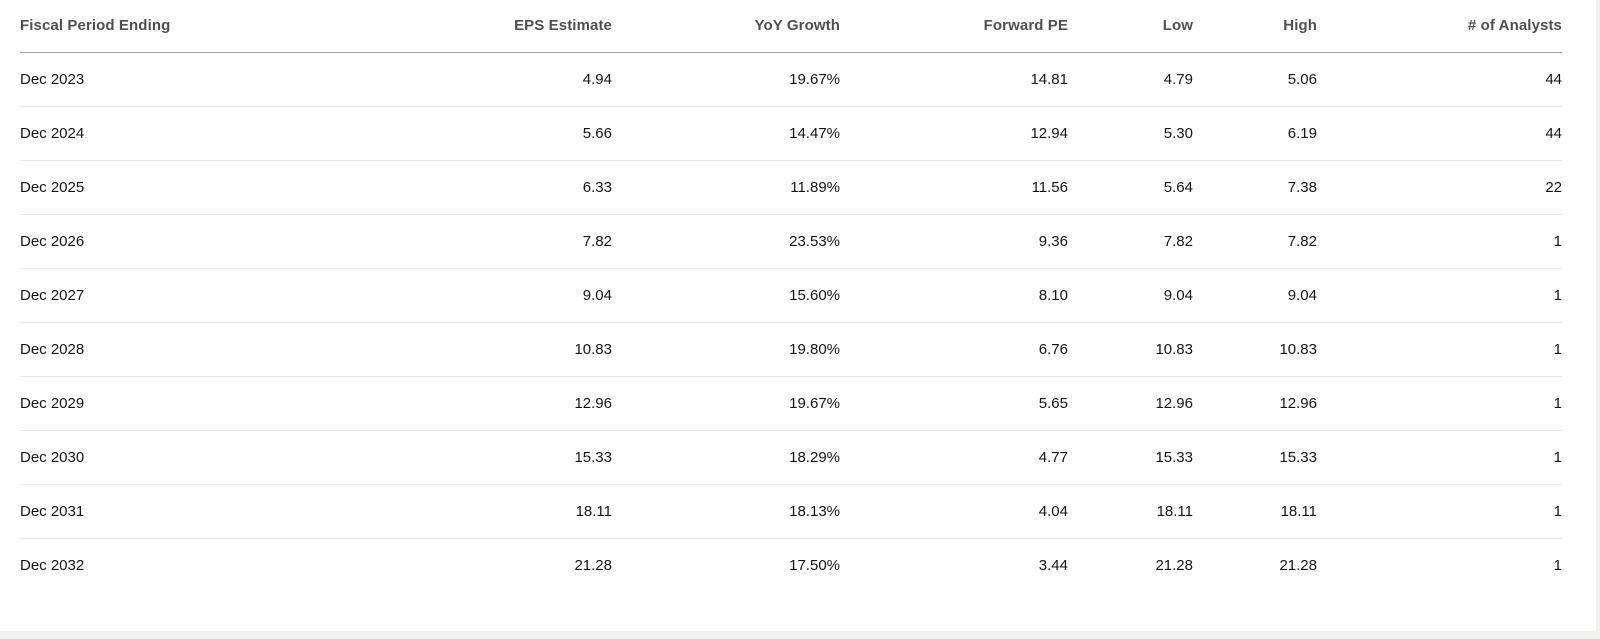 Image resolution: width=1600 pixels, height=639 pixels. I want to click on cell-fpe: 3.44, so click(954, 564).